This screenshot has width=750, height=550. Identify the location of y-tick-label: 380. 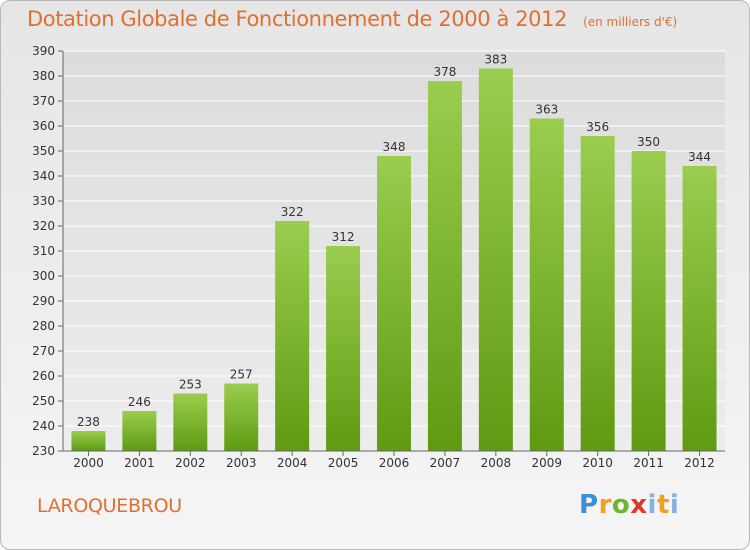
(43, 76).